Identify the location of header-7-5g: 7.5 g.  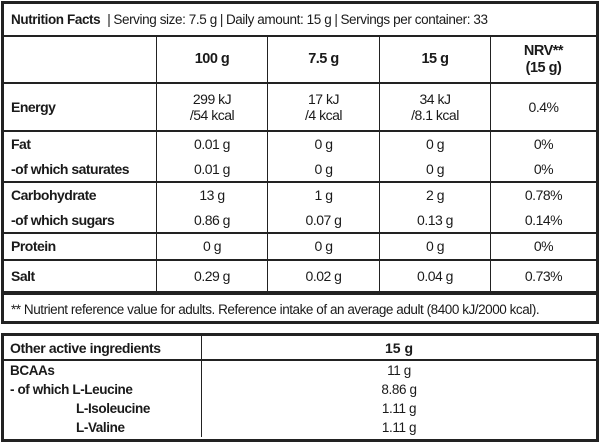
(323, 59).